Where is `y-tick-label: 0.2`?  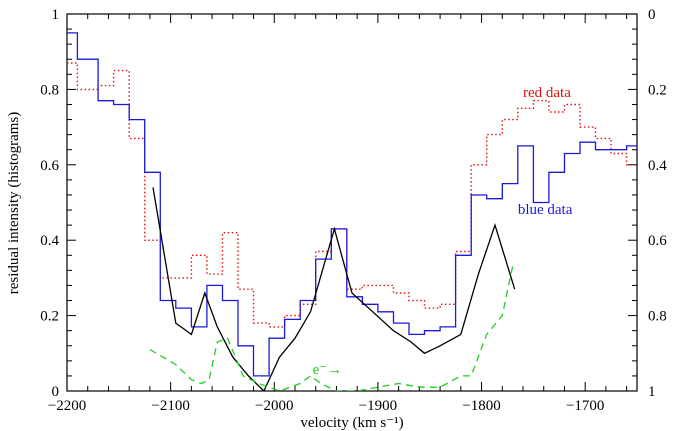 y-tick-label: 0.2 is located at coordinates (49, 317).